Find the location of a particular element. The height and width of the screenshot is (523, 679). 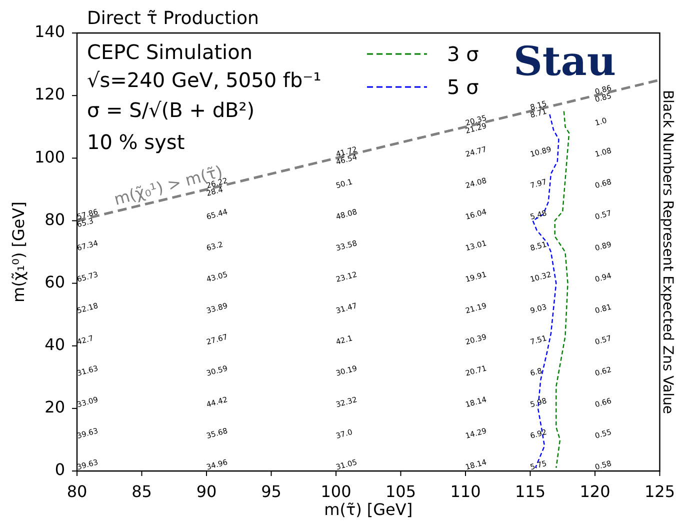

annotation: √s=240 GeV, 5050 fb⁻¹ is located at coordinates (204, 80).